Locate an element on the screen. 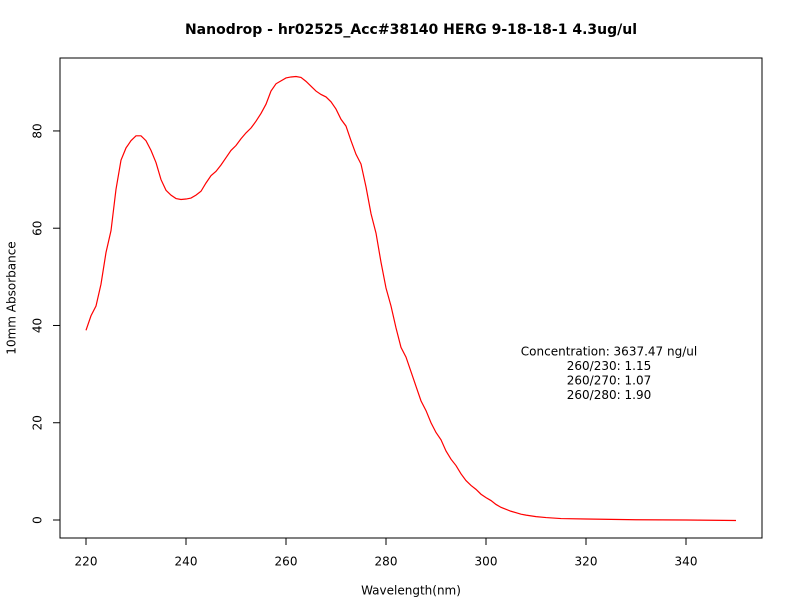 This screenshot has height=612, width=792. y-tick-label: 80 is located at coordinates (38, 130).